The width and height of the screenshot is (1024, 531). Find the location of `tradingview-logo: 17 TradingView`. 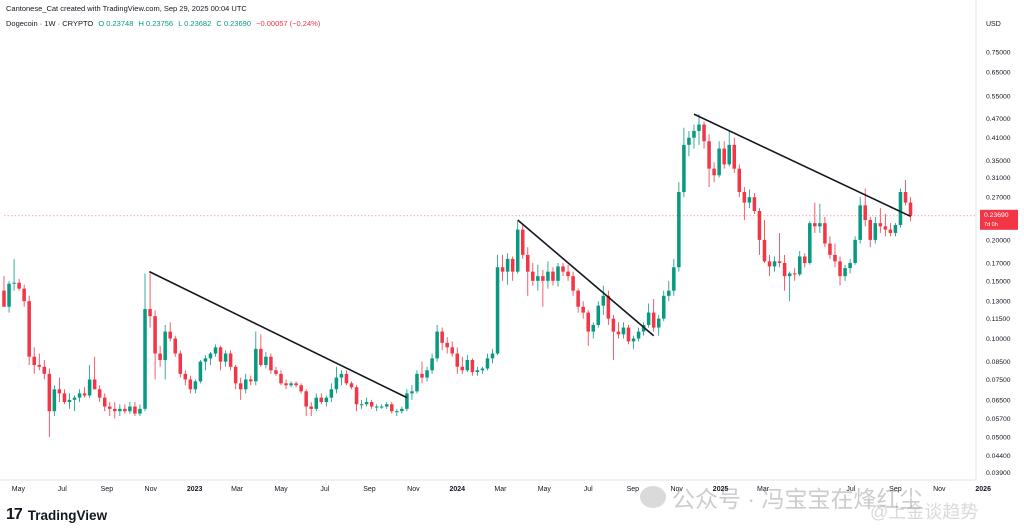

tradingview-logo: 17 TradingView is located at coordinates (56, 515).